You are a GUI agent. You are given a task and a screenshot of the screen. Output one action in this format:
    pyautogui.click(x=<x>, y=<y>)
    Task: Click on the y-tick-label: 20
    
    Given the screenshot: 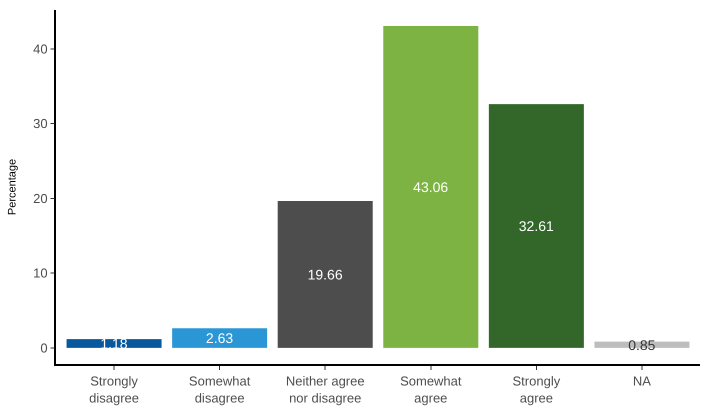 What is the action you would take?
    pyautogui.click(x=40, y=198)
    